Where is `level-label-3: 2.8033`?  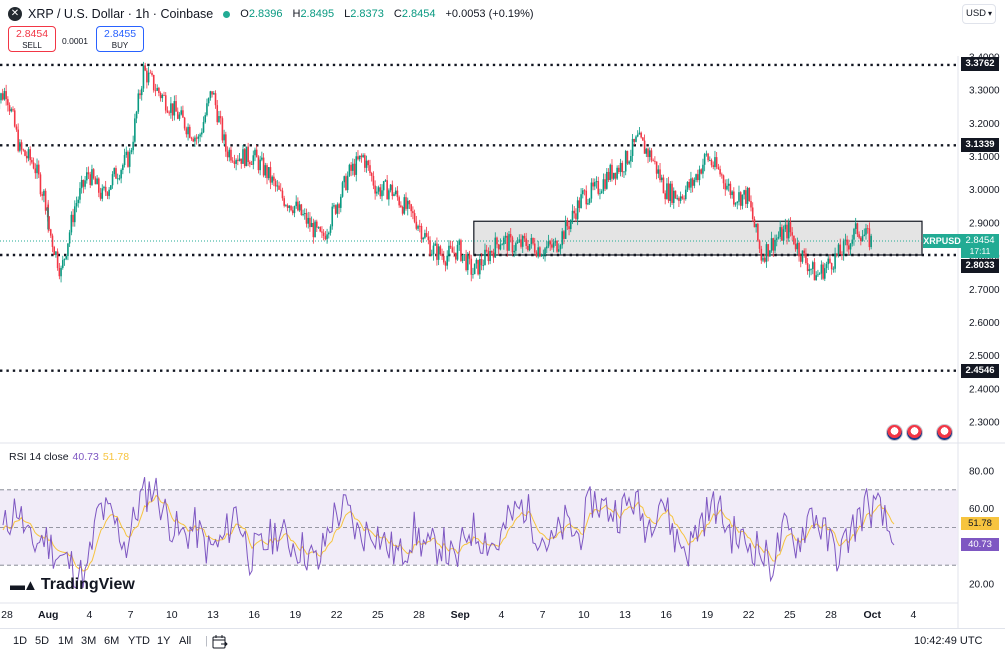 level-label-3: 2.8033 is located at coordinates (980, 266).